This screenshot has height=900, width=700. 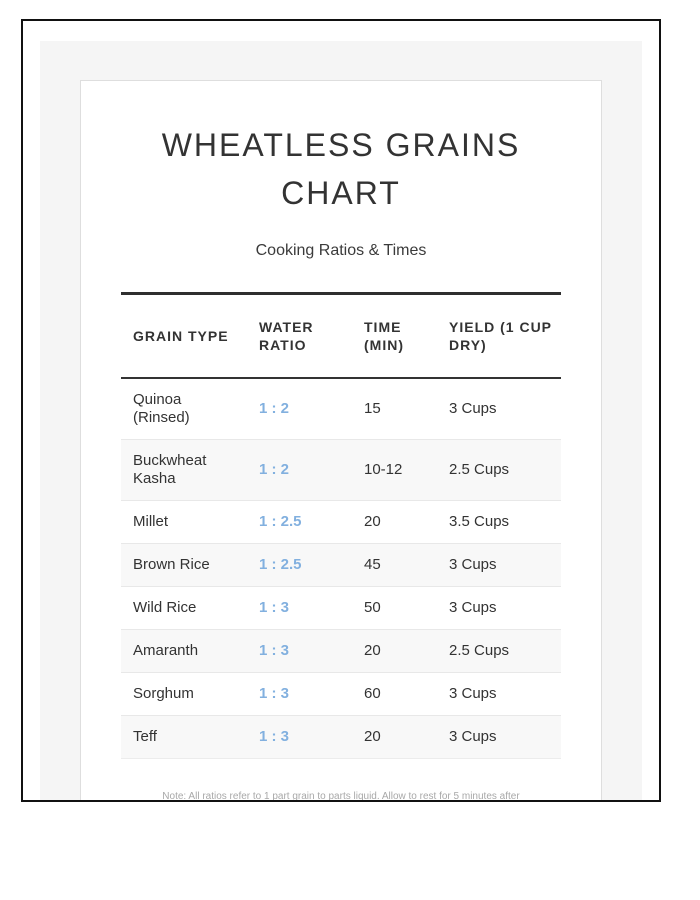 I want to click on page-subtitle: Cooking Ratios & Times, so click(x=341, y=250).